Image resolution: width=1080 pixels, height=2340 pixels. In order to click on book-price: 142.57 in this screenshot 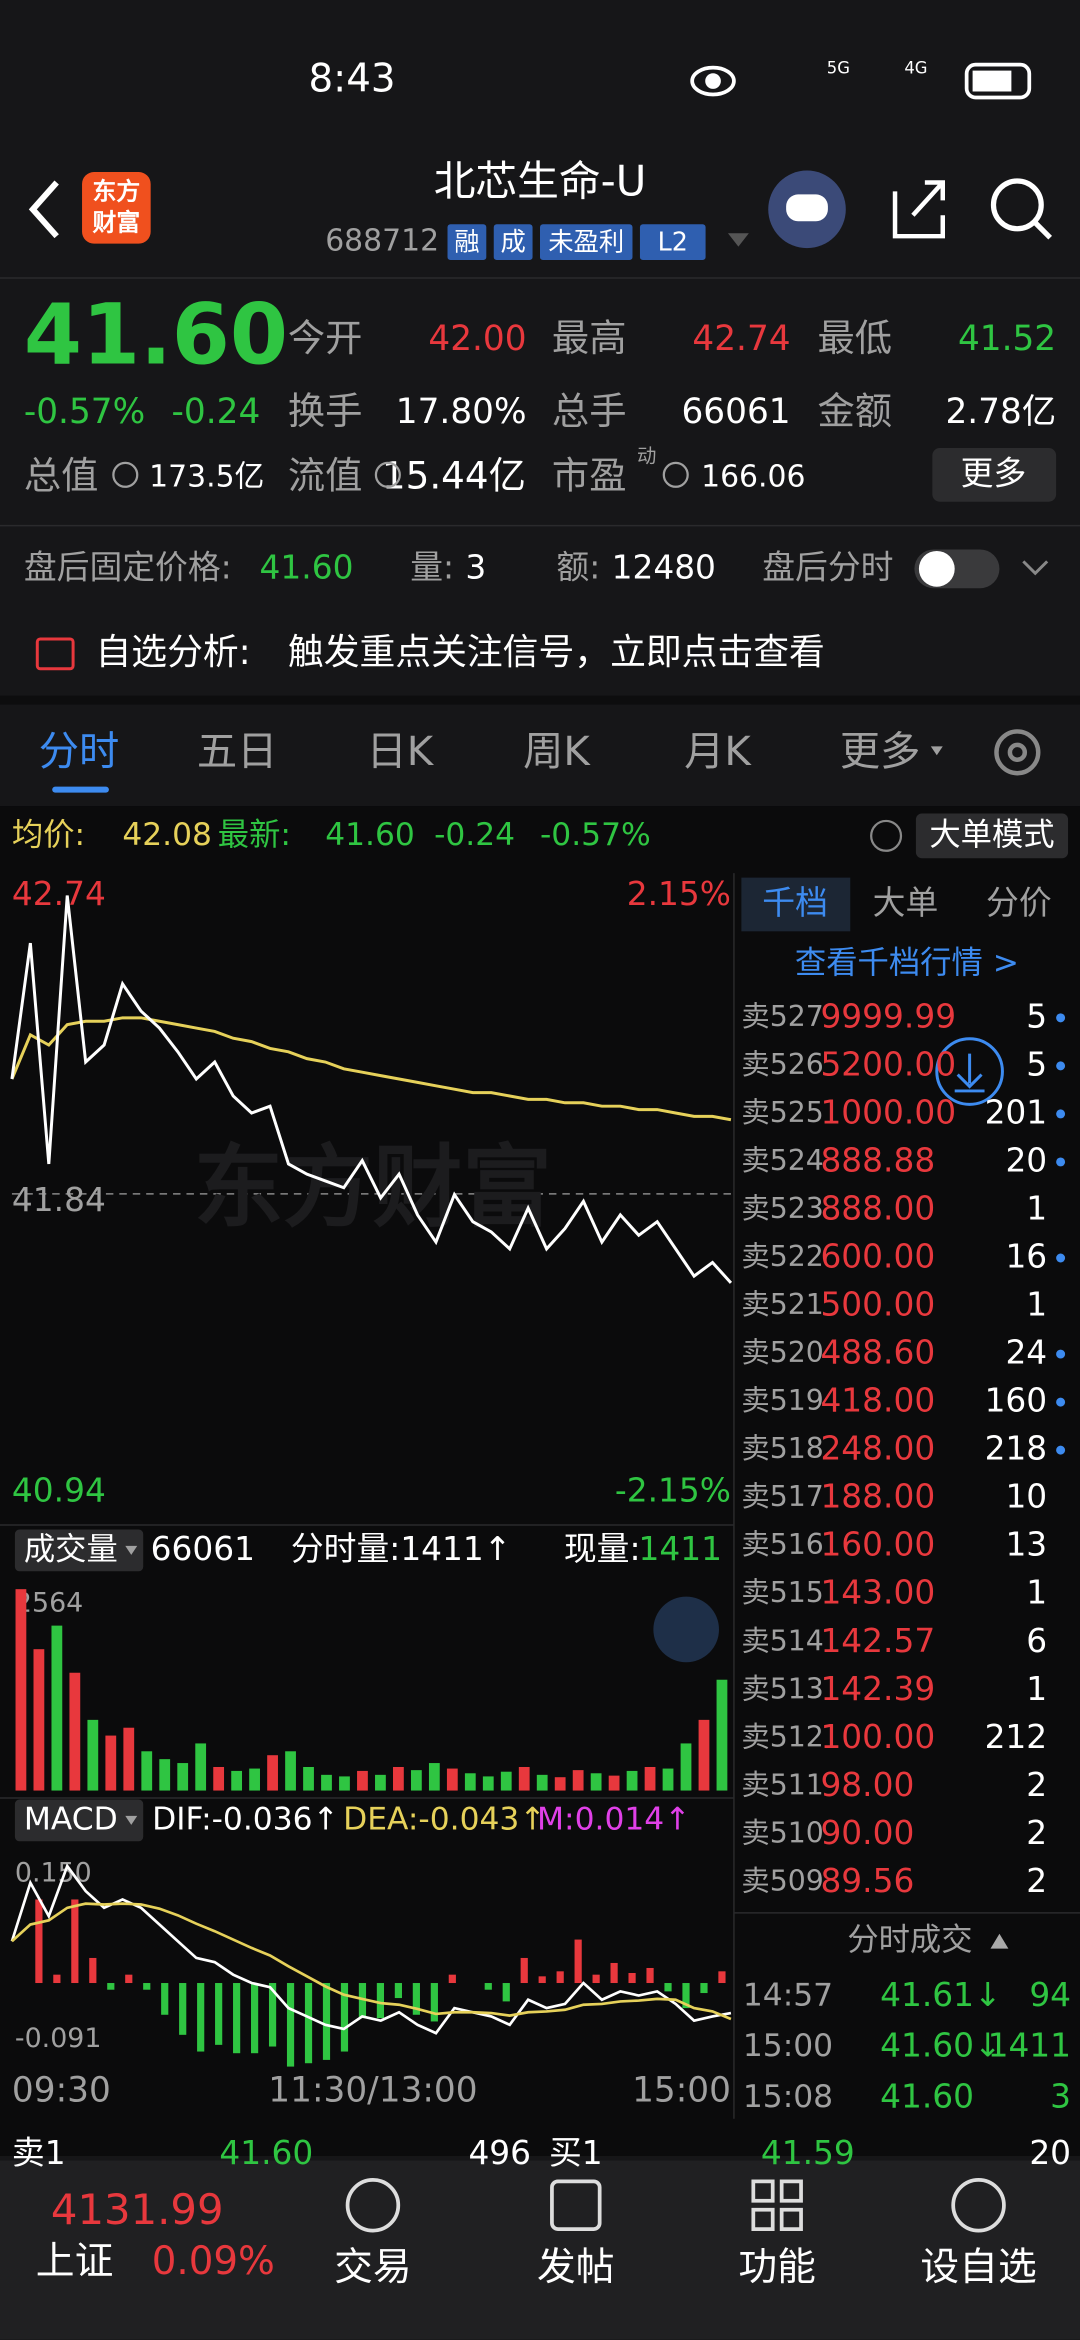, I will do `click(877, 1641)`.